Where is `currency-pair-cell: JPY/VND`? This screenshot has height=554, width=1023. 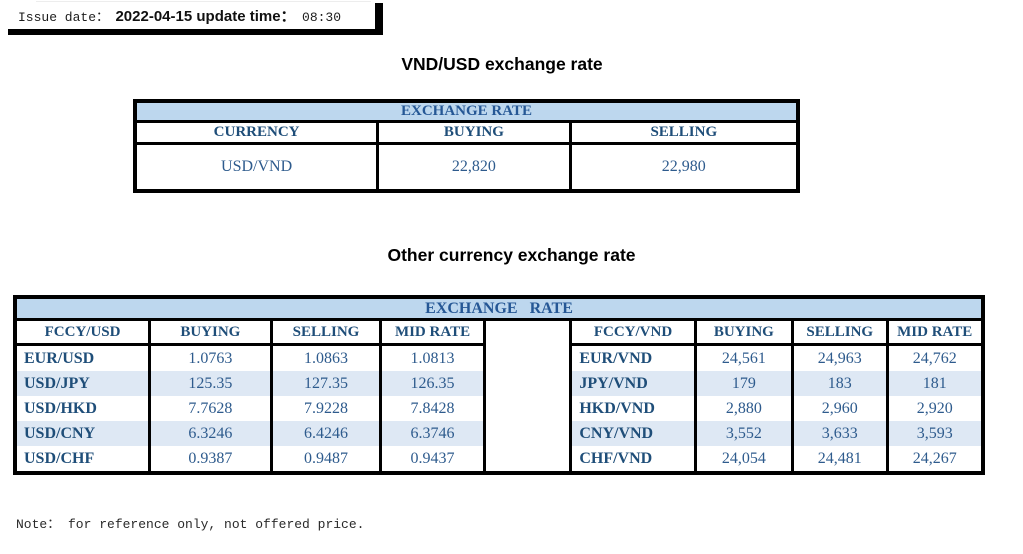 currency-pair-cell: JPY/VND is located at coordinates (631, 383).